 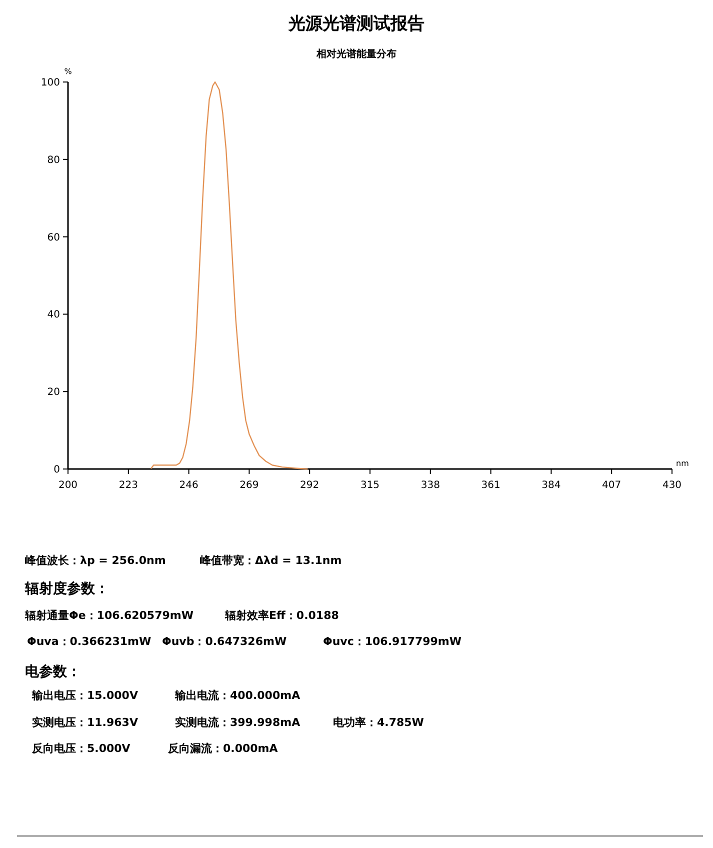 What do you see at coordinates (370, 485) in the screenshot?
I see `x-tick-label: 315` at bounding box center [370, 485].